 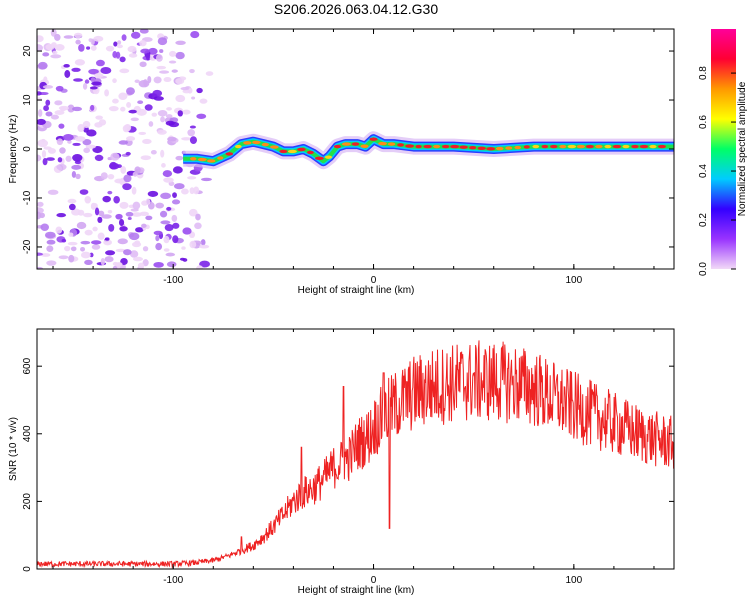 I want to click on colorbar-tick-label: 0.8, so click(x=703, y=73).